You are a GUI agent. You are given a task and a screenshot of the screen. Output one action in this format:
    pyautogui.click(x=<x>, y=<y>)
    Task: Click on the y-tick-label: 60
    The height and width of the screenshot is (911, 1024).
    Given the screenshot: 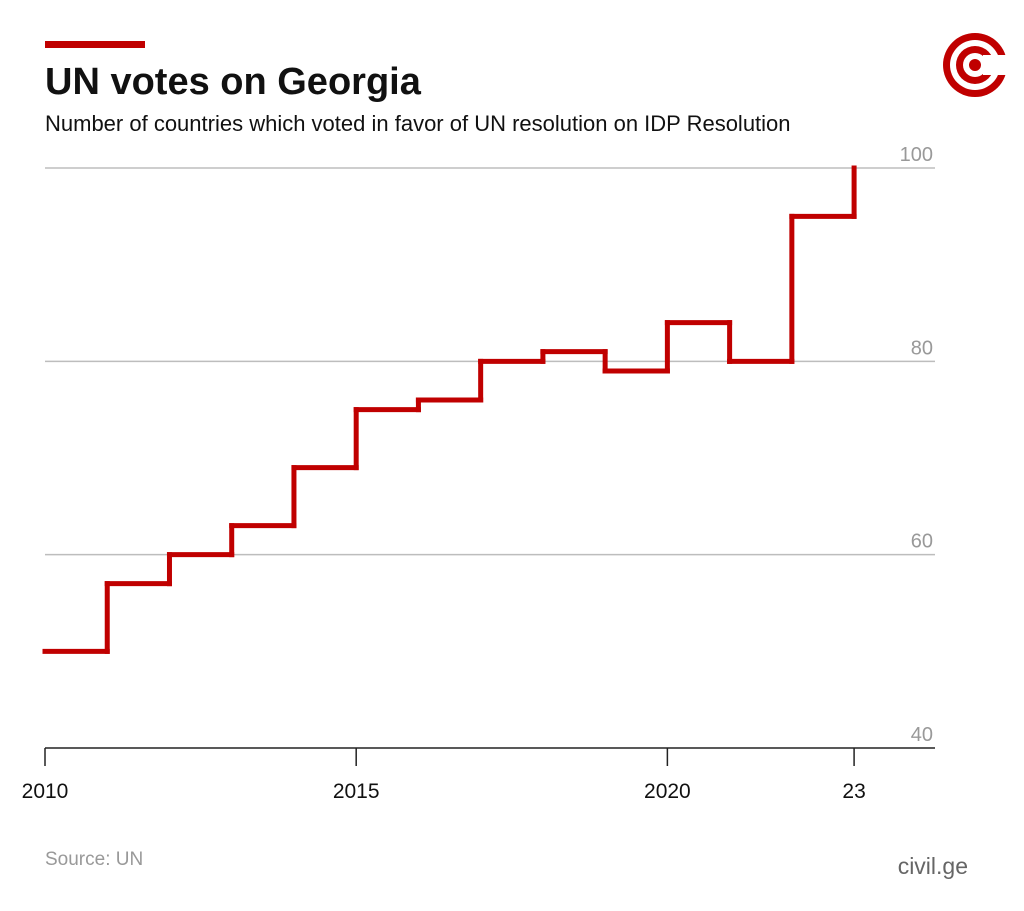 What is the action you would take?
    pyautogui.click(x=922, y=542)
    